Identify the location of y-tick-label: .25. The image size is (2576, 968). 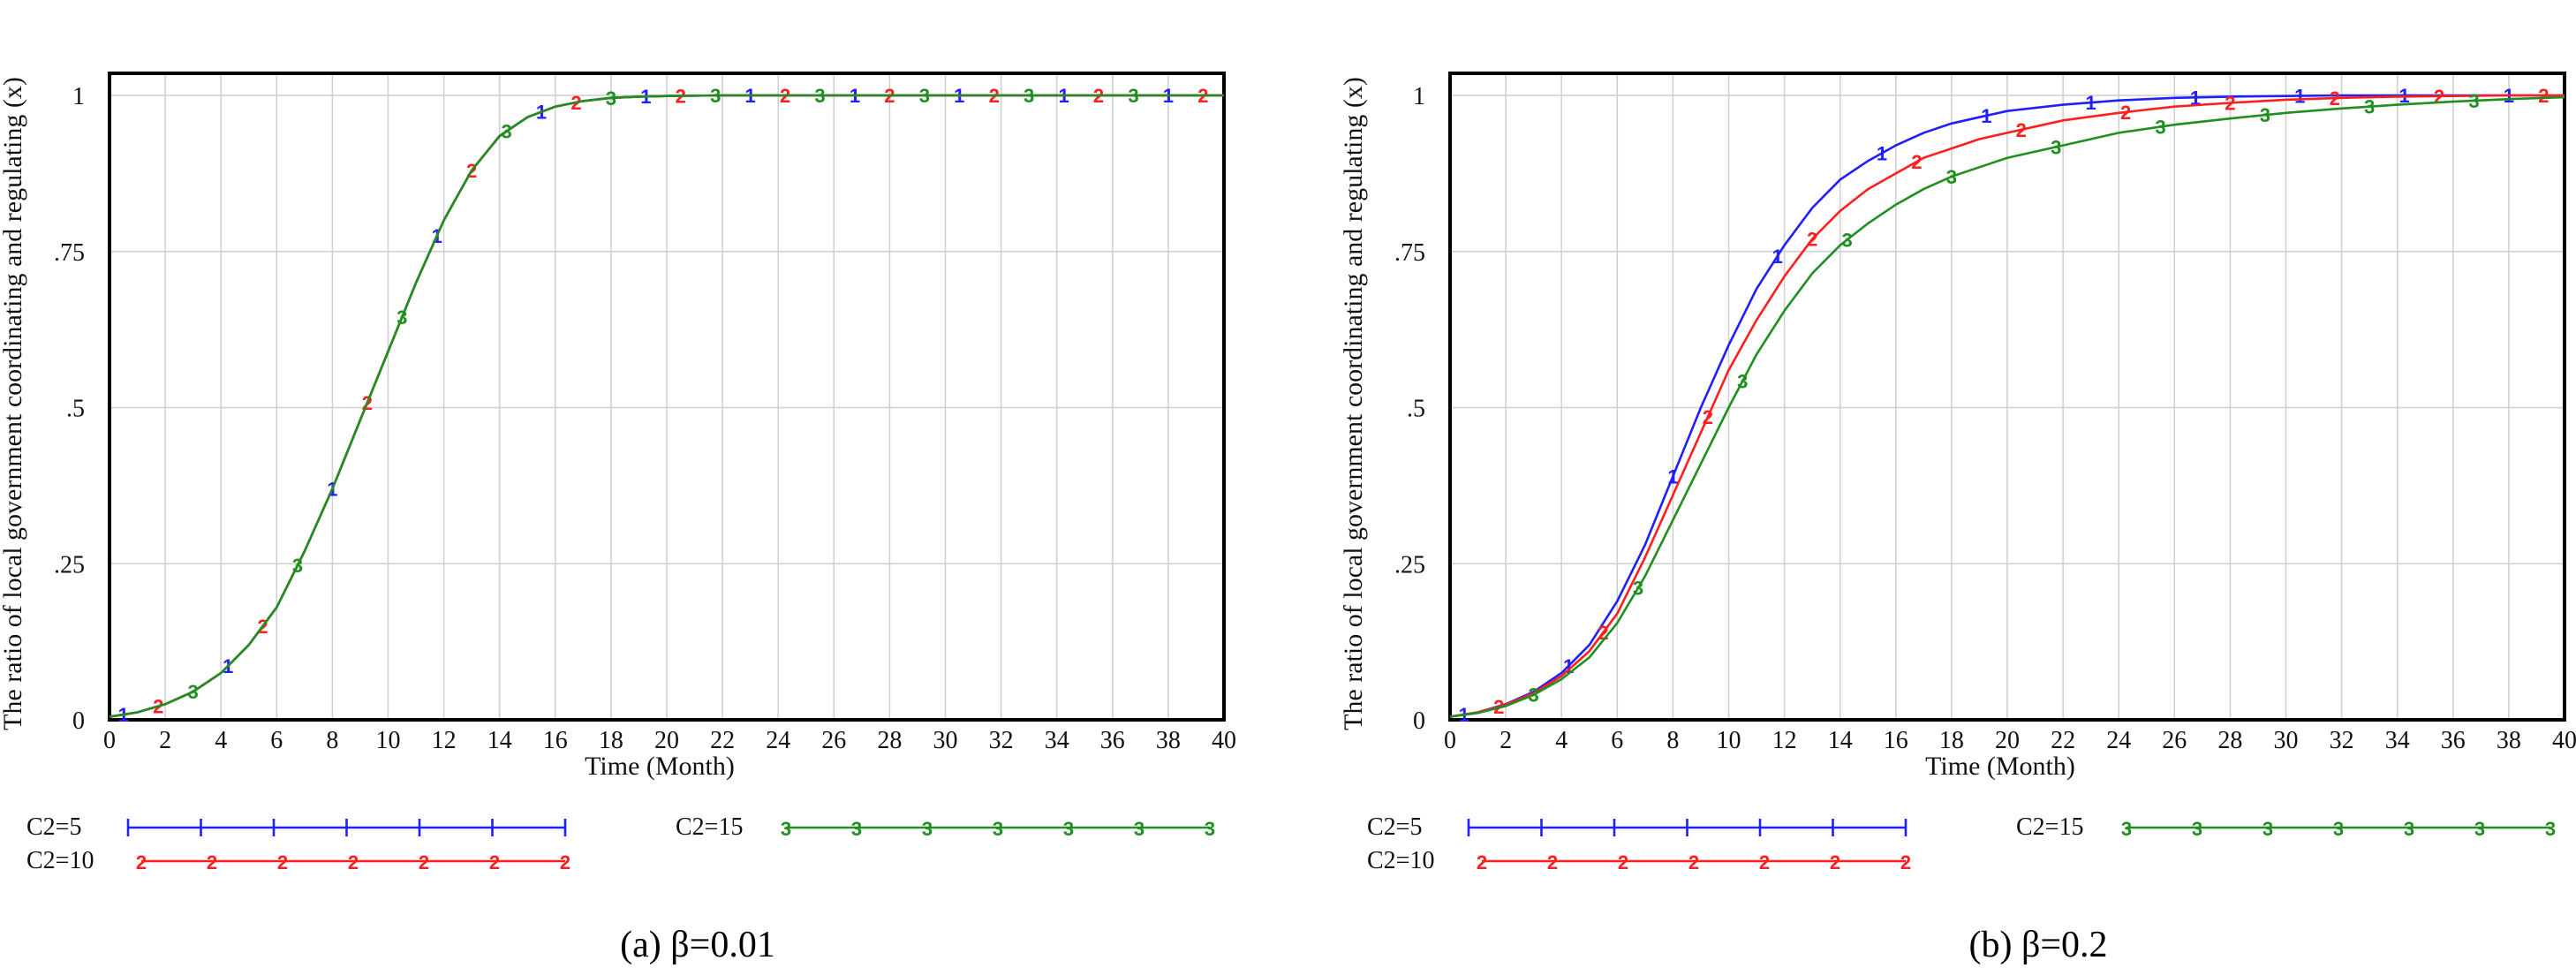
(1409, 565).